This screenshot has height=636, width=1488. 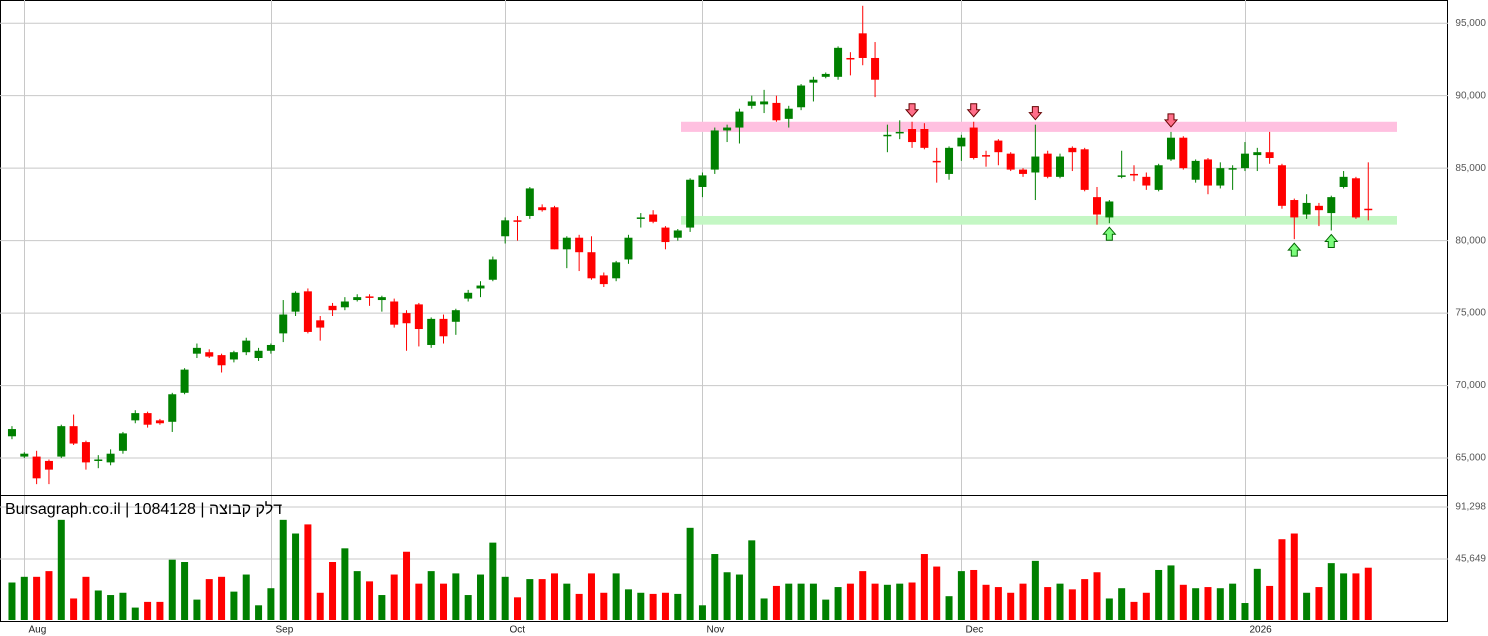 I want to click on chart-title: Bursagraph.co.il | 1084128 | דלק קבוצה, so click(x=143, y=509).